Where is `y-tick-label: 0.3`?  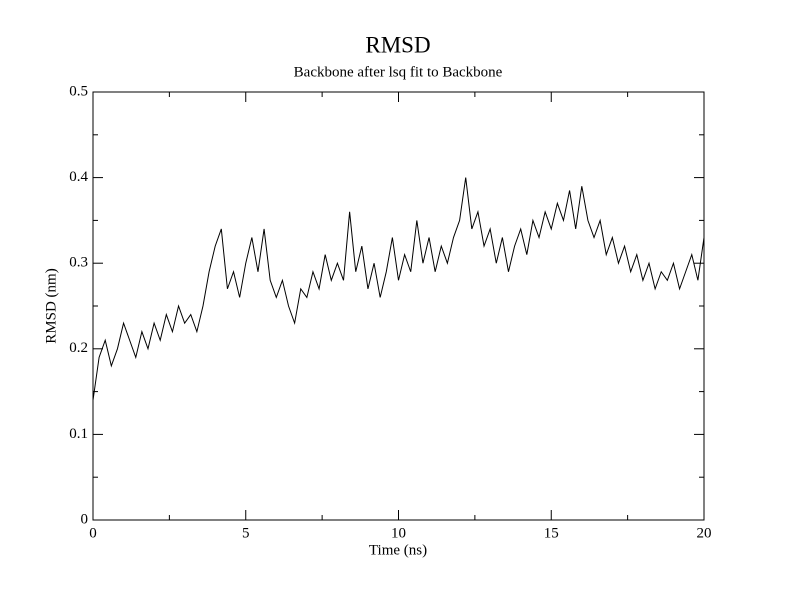 y-tick-label: 0.3 is located at coordinates (78, 263).